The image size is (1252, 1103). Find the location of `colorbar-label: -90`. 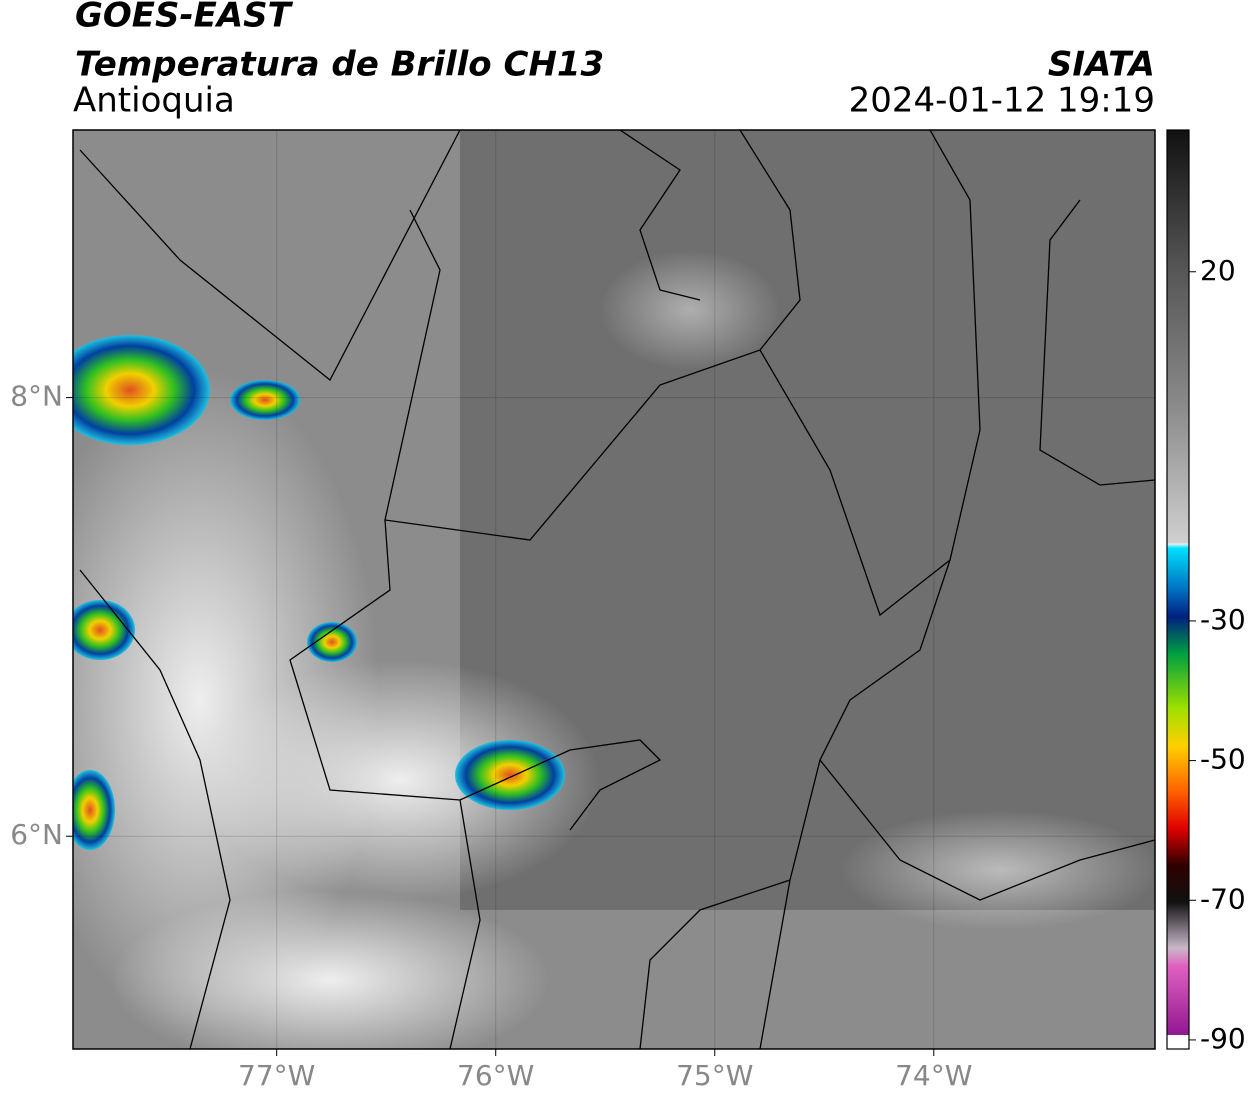

colorbar-label: -90 is located at coordinates (1223, 1038).